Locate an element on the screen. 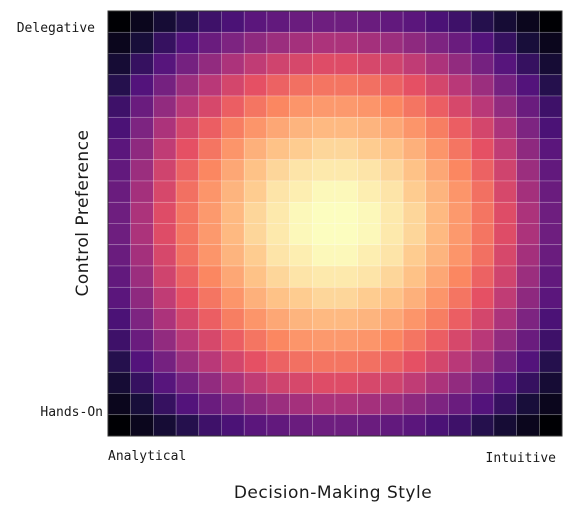  heatmap-cell-r5-c18 is located at coordinates (528, 127).